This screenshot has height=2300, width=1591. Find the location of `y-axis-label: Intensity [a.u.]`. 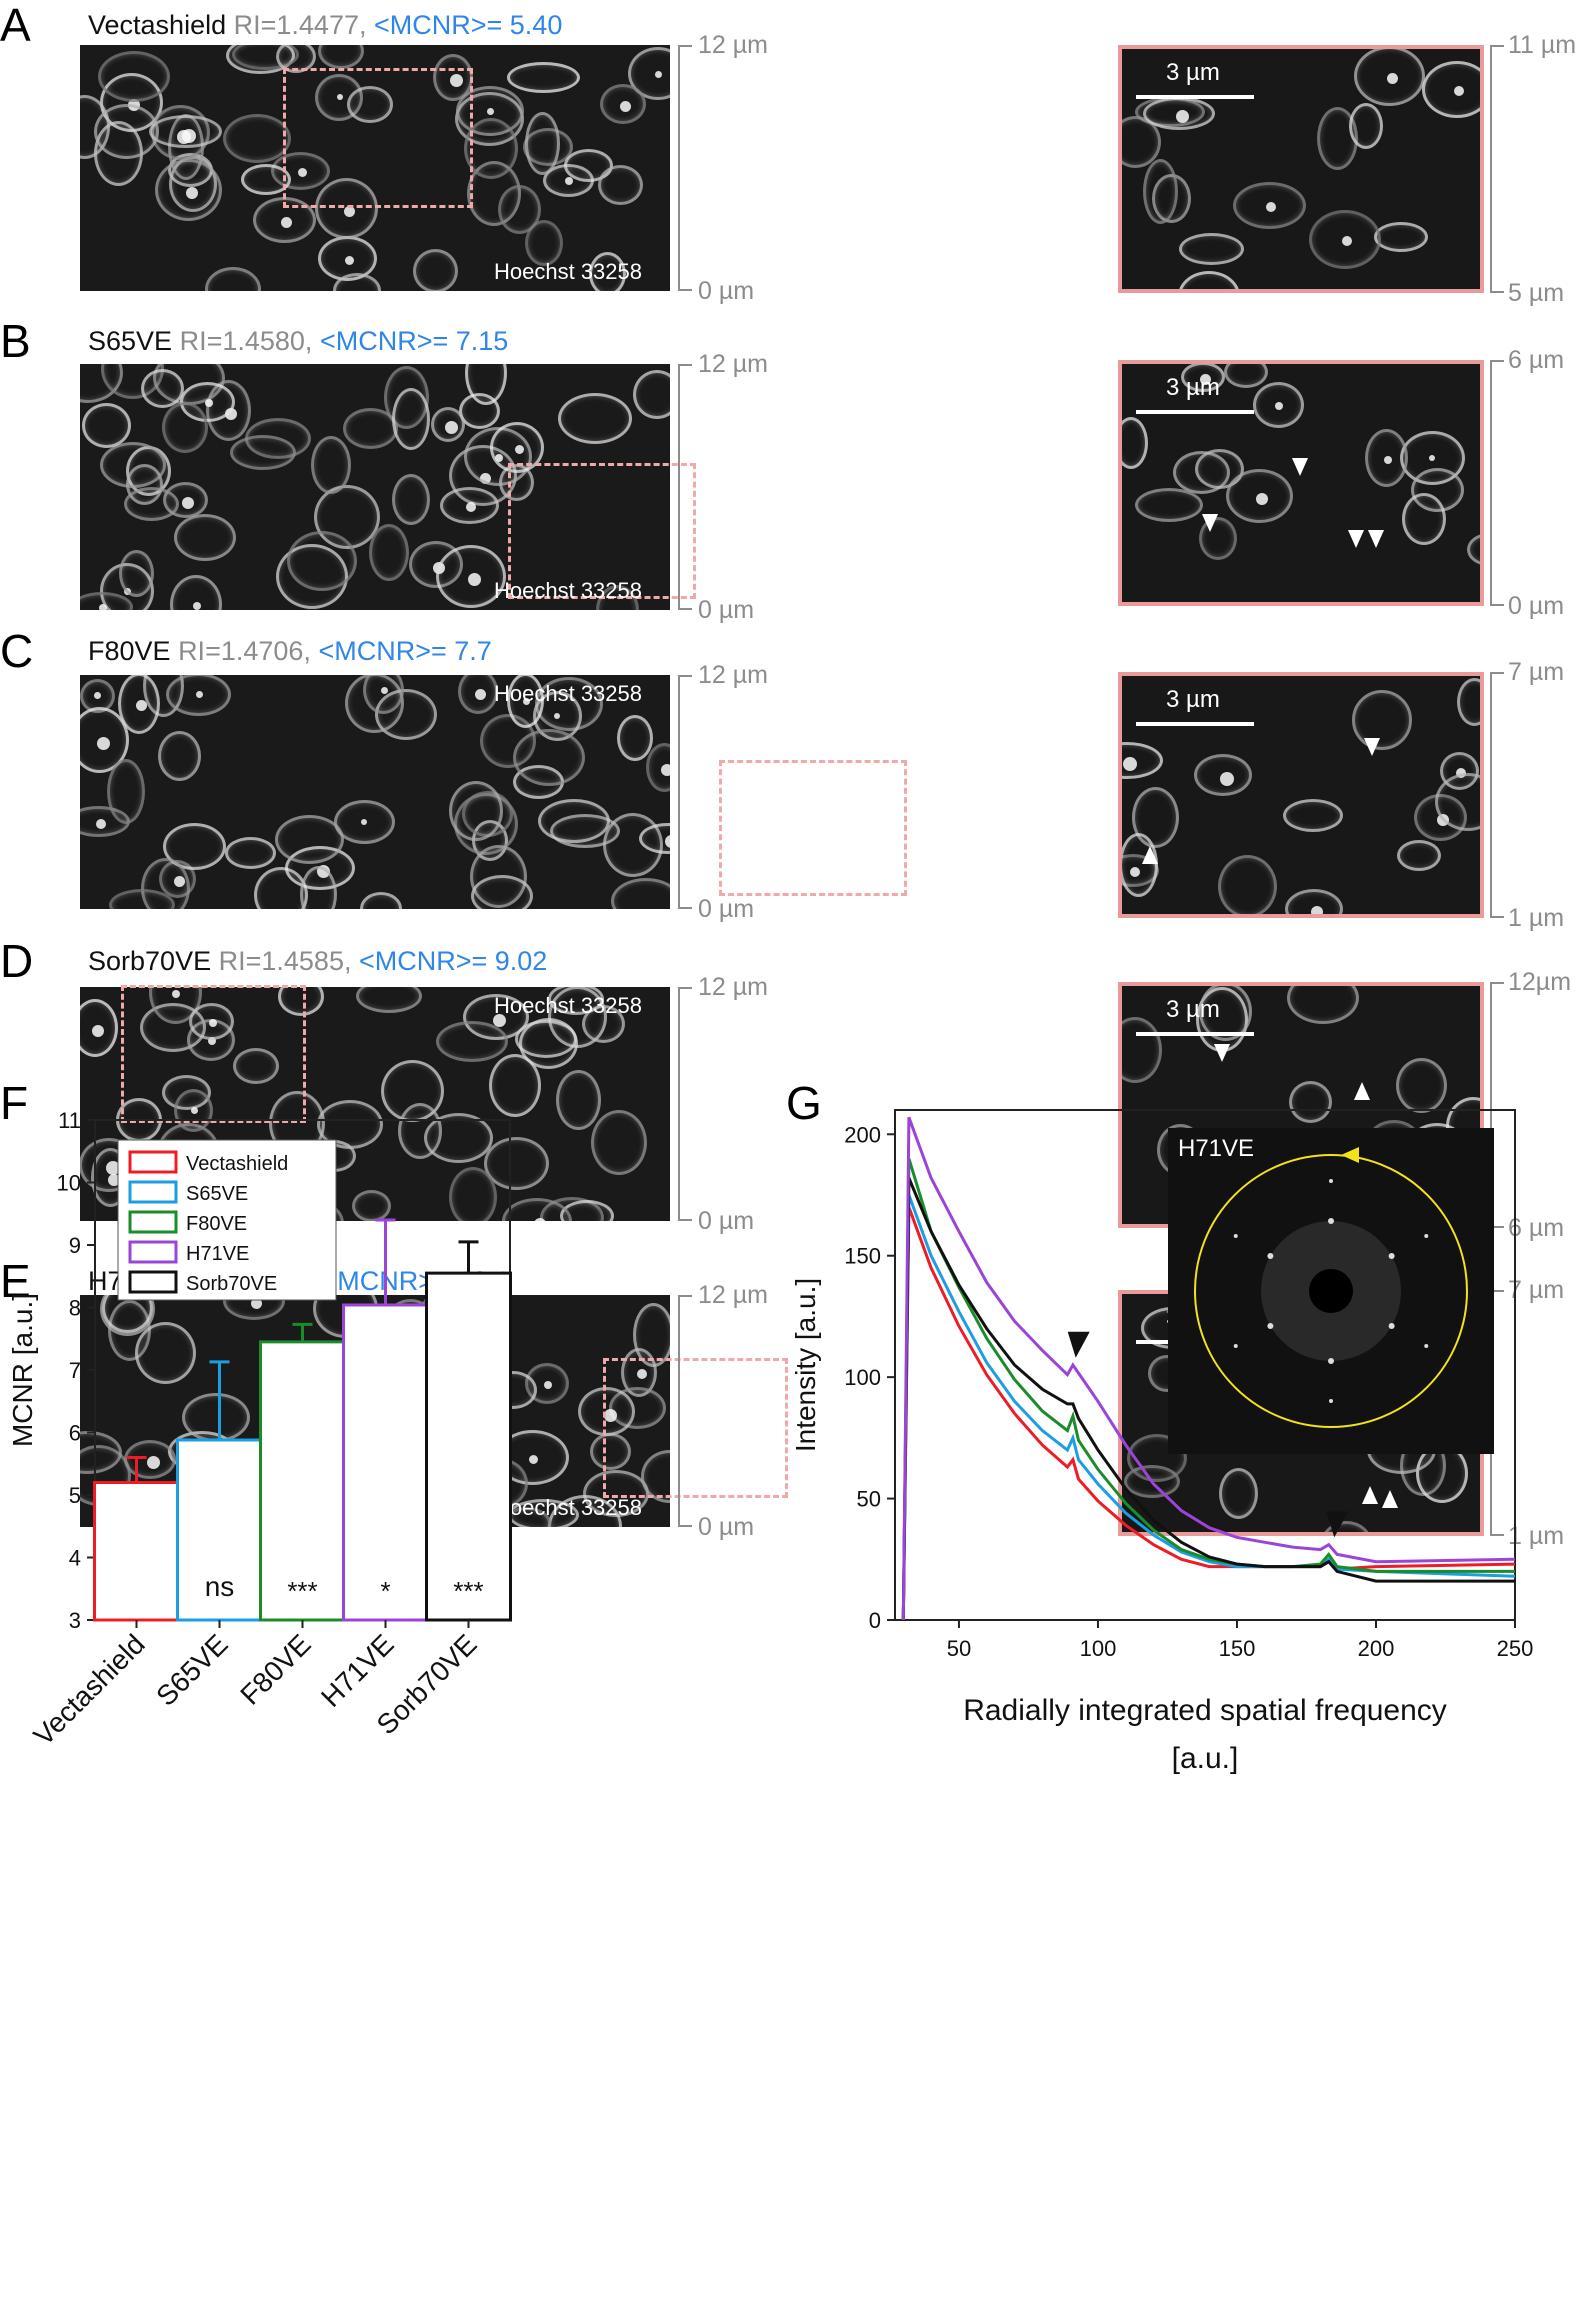

y-axis-label: Intensity [a.u.] is located at coordinates (805, 1365).